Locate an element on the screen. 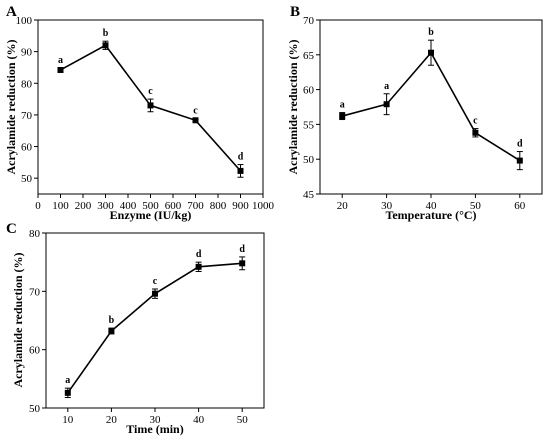 The width and height of the screenshot is (550, 442). x-tick-label: 900 is located at coordinates (240, 206).